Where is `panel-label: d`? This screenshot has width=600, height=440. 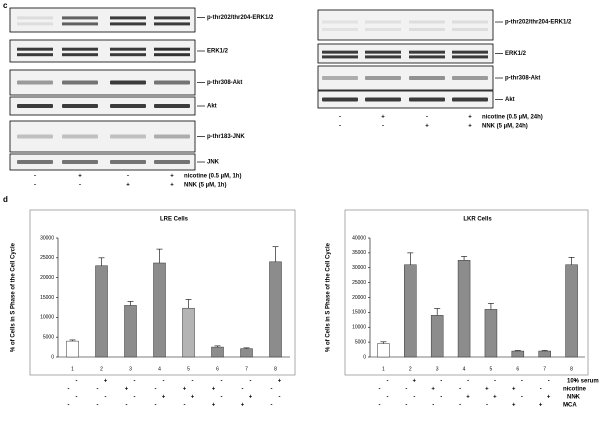
panel-label: d is located at coordinates (5, 199).